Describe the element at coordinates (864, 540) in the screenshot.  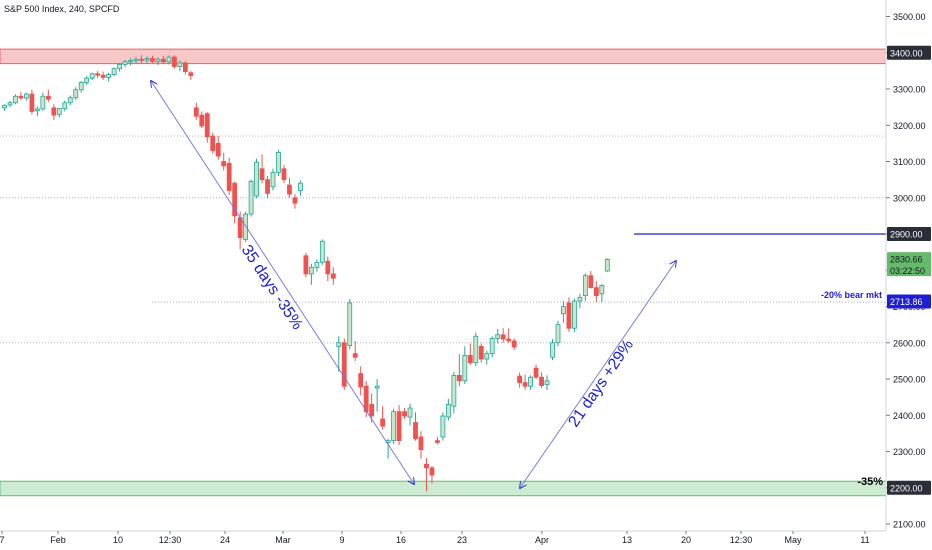
I see `x-tick-label: 11` at that location.